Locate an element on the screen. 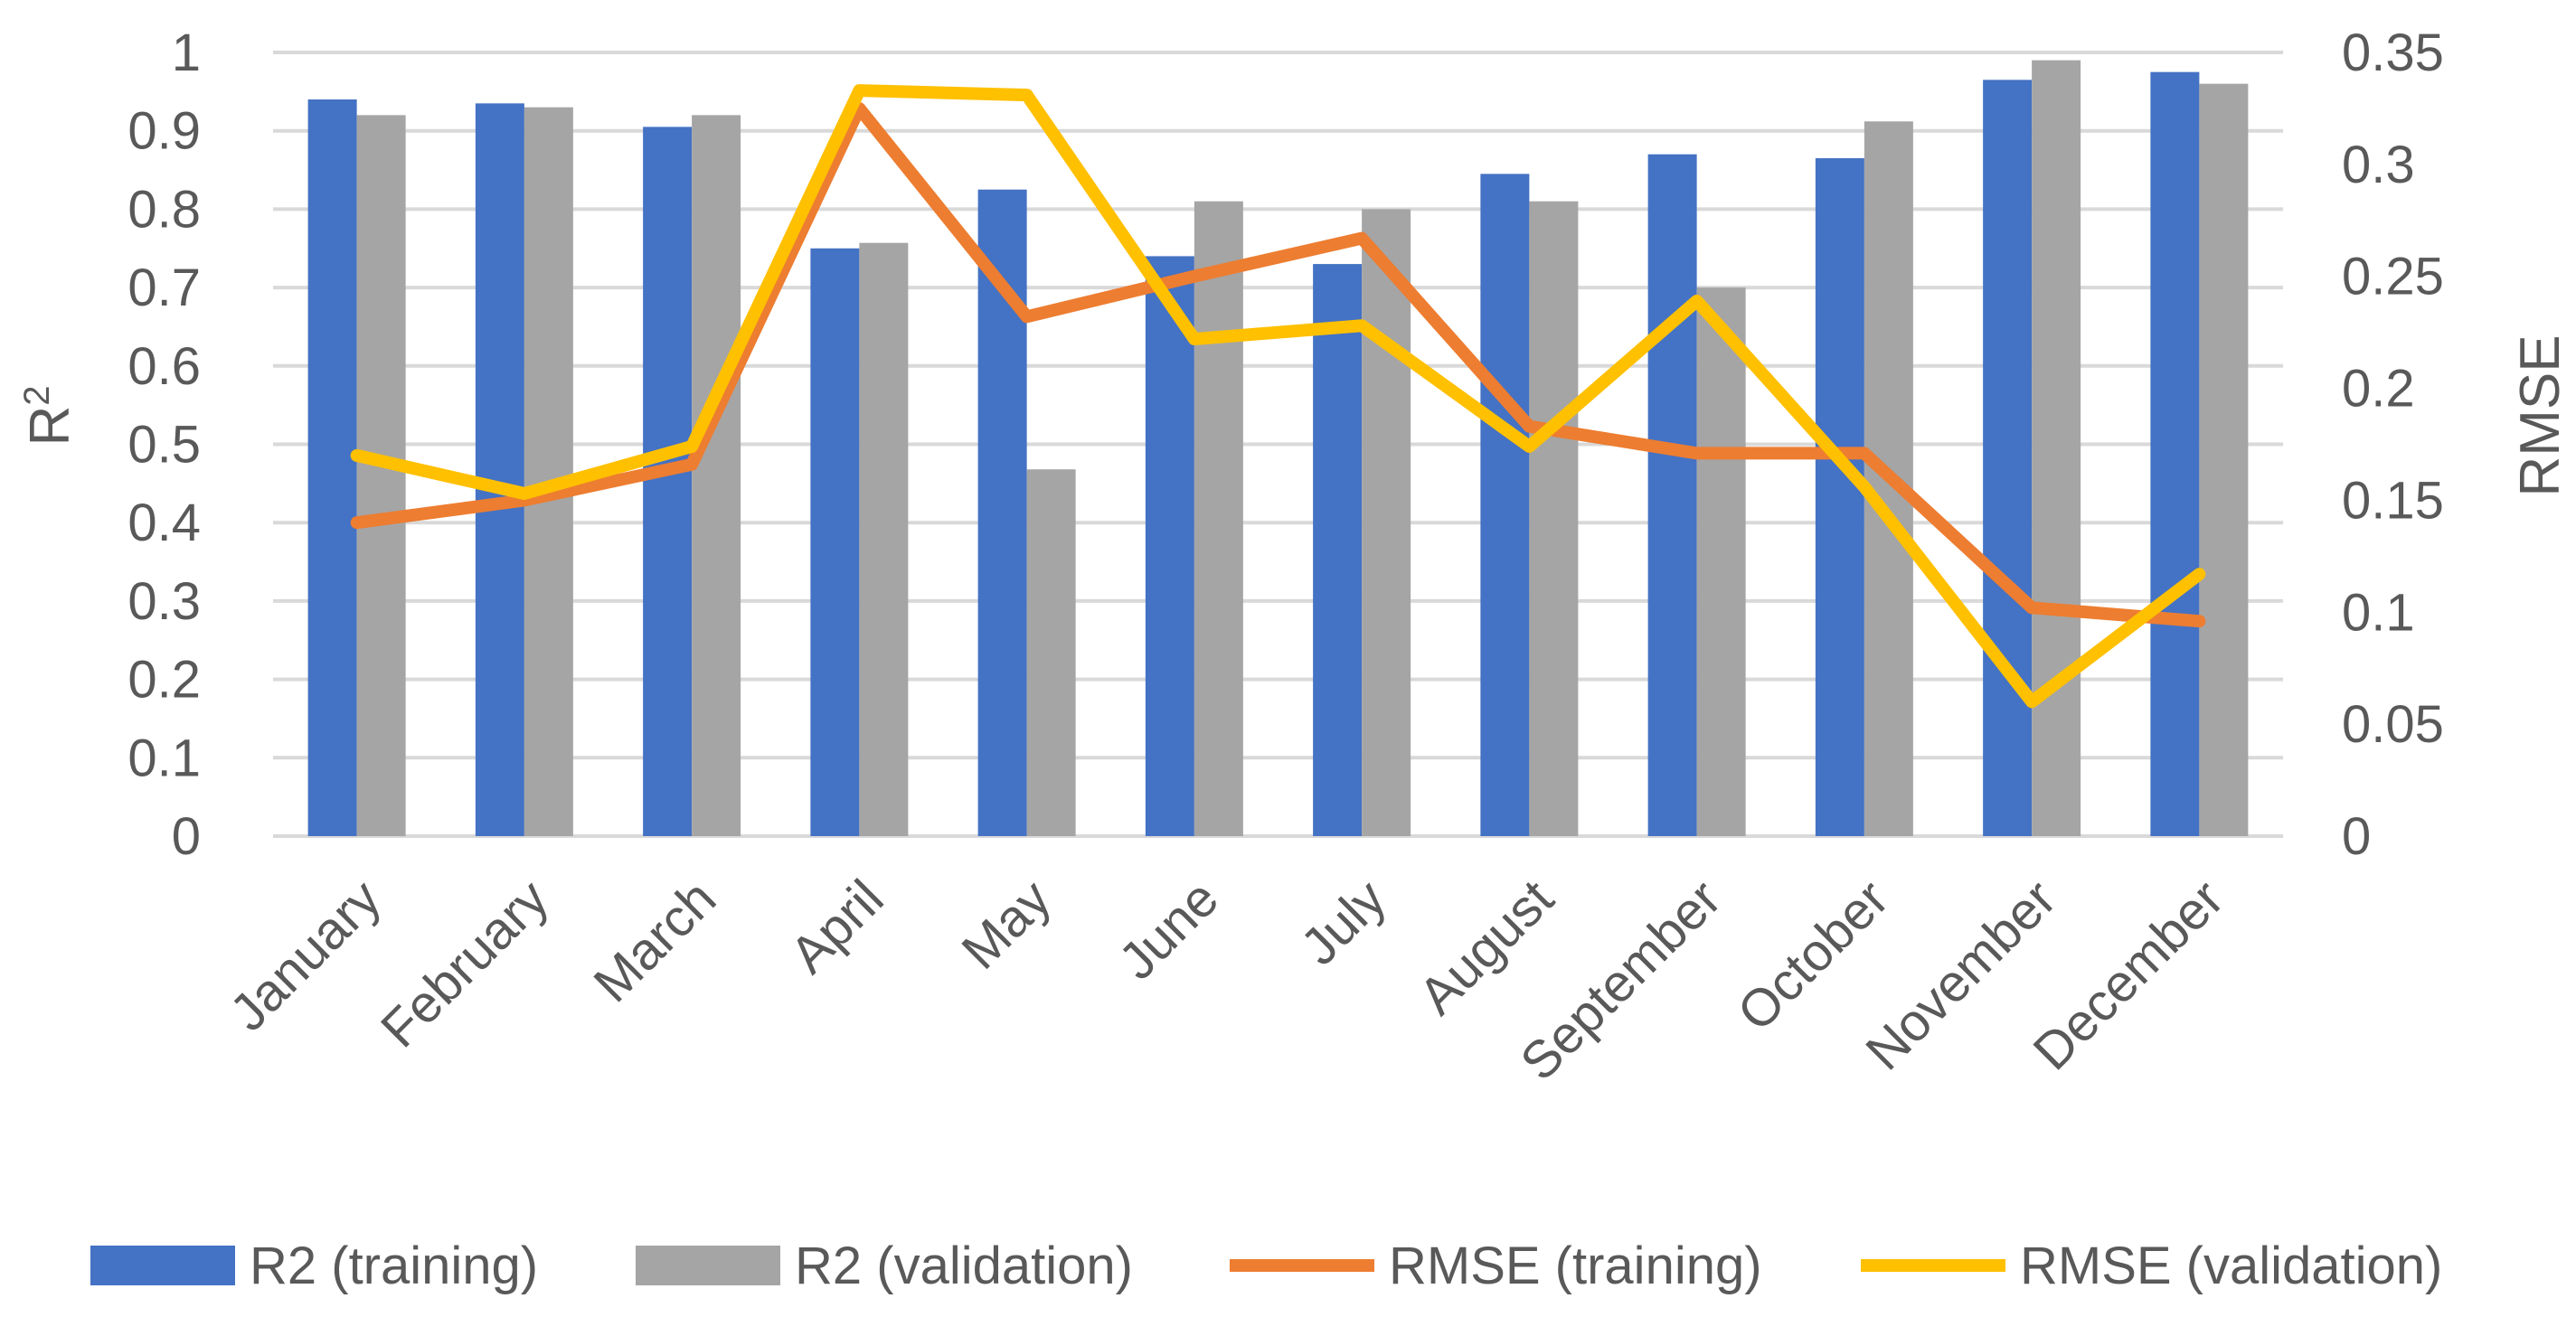  right-tick-label: 0.1 is located at coordinates (2378, 613).